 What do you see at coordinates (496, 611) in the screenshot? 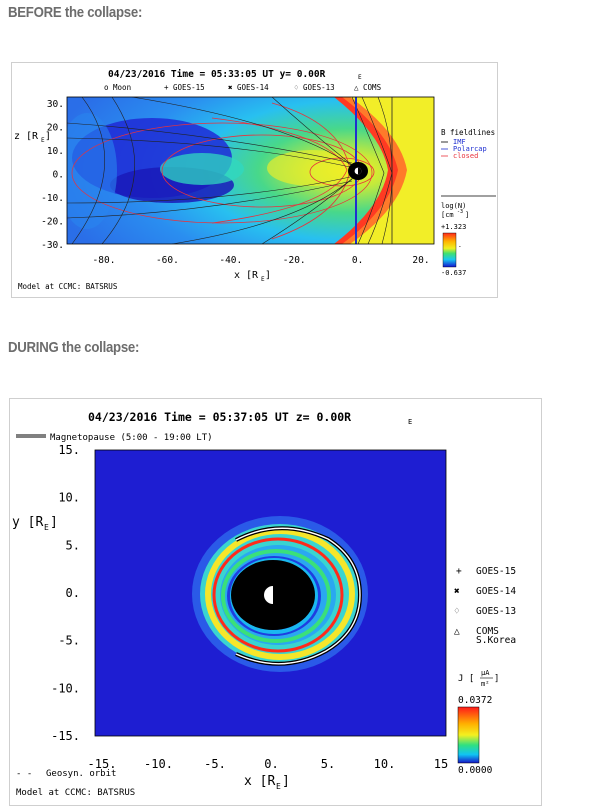
I see `sat-goes13-name: GOES-13` at bounding box center [496, 611].